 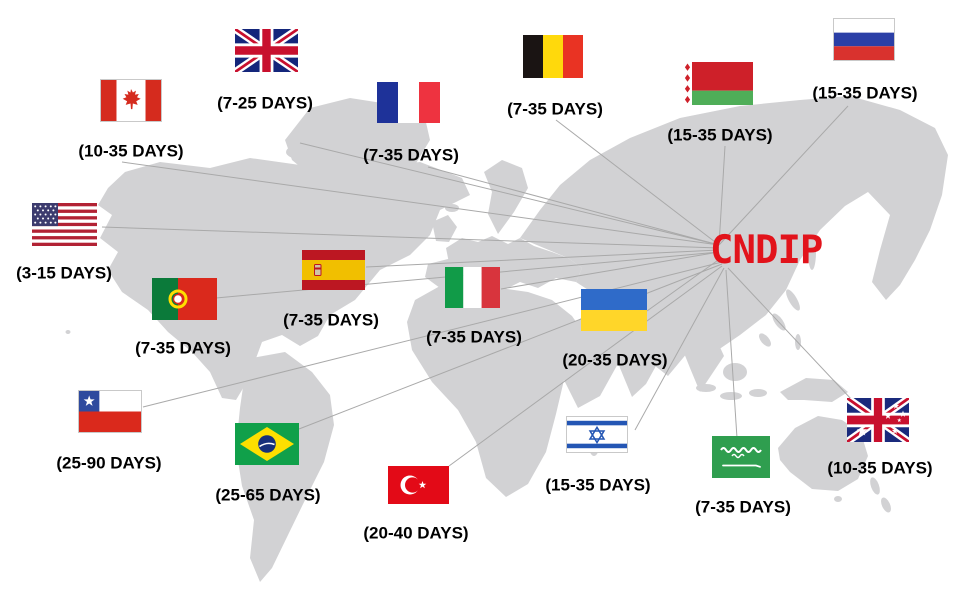 What do you see at coordinates (720, 135) in the screenshot?
I see `belarus-days-label: (15-35 DAYS)` at bounding box center [720, 135].